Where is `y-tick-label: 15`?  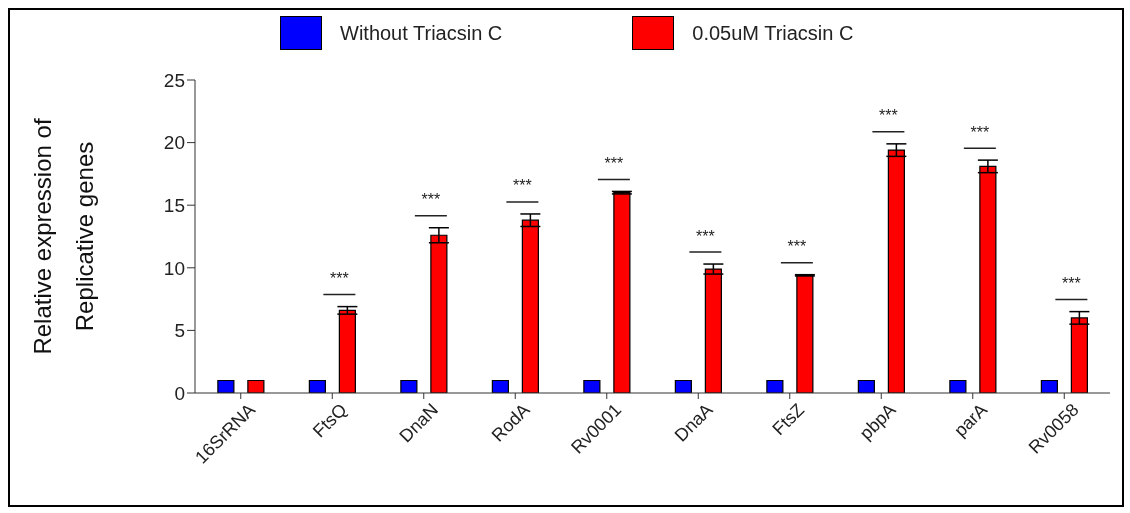
y-tick-label: 15 is located at coordinates (174, 205).